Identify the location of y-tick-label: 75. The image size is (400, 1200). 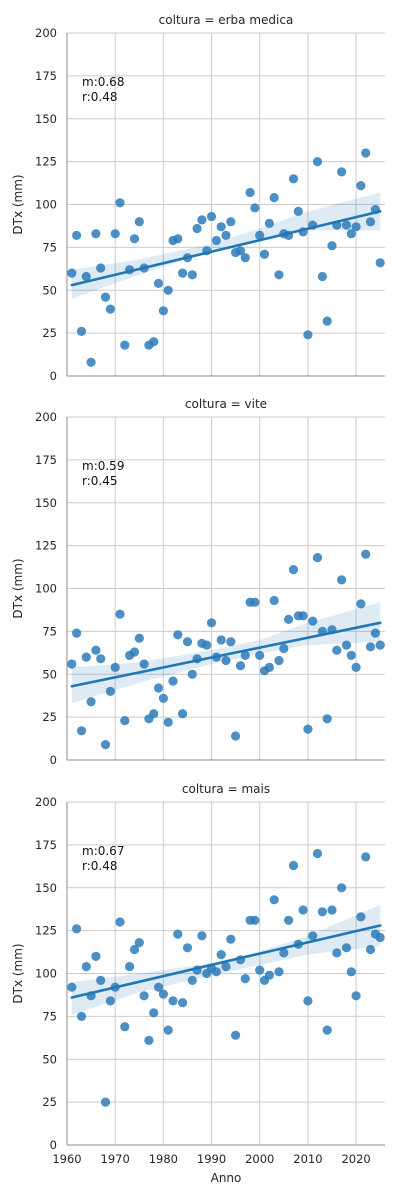
(49, 1016).